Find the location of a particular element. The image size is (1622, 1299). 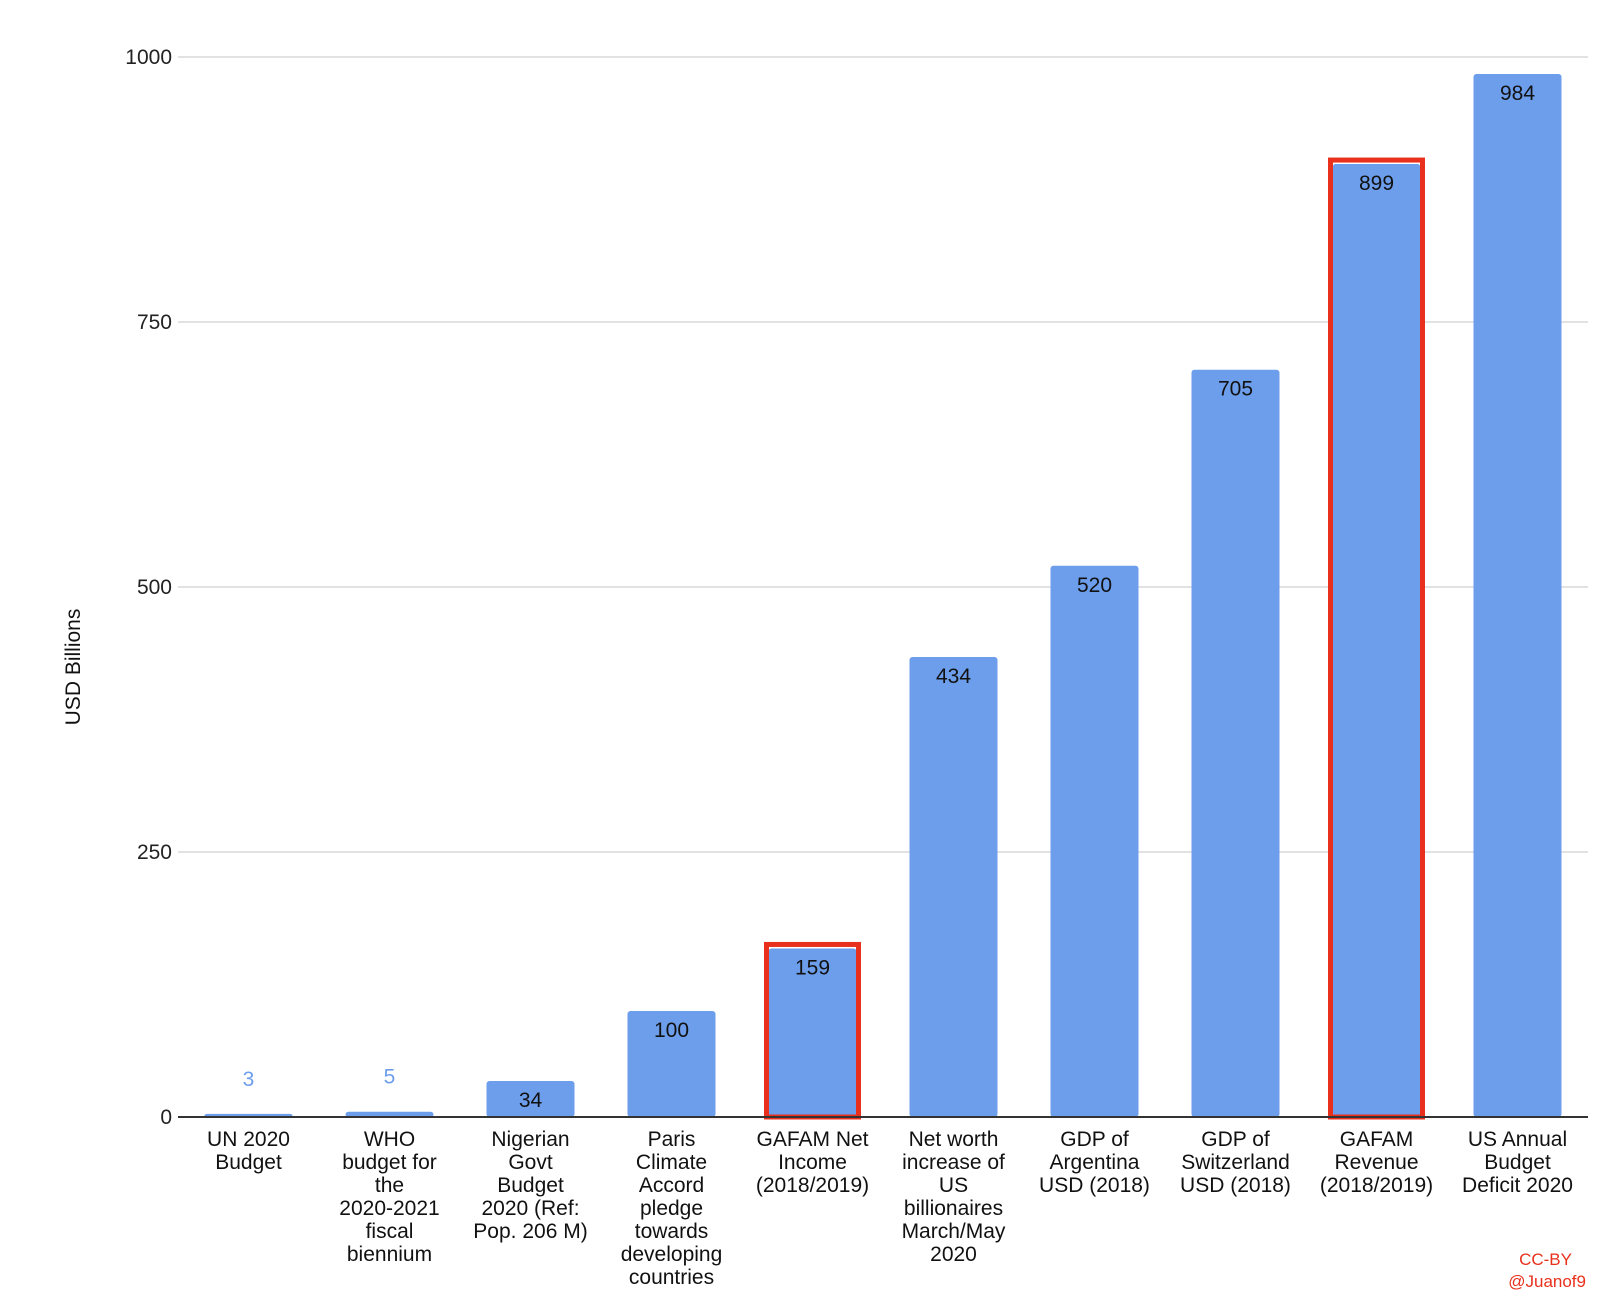

data-label: 705 is located at coordinates (1235, 389).